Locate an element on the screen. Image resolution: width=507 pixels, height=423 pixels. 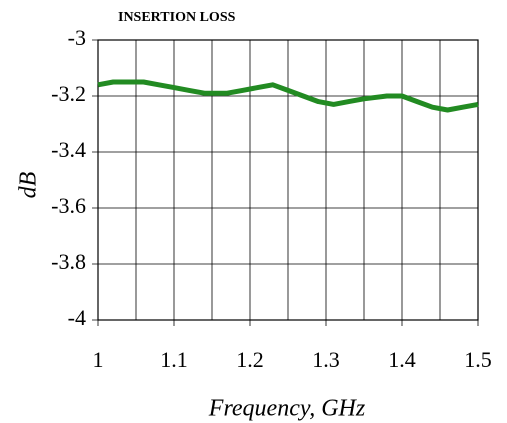
chart-title: INSERTION LOSS is located at coordinates (177, 17).